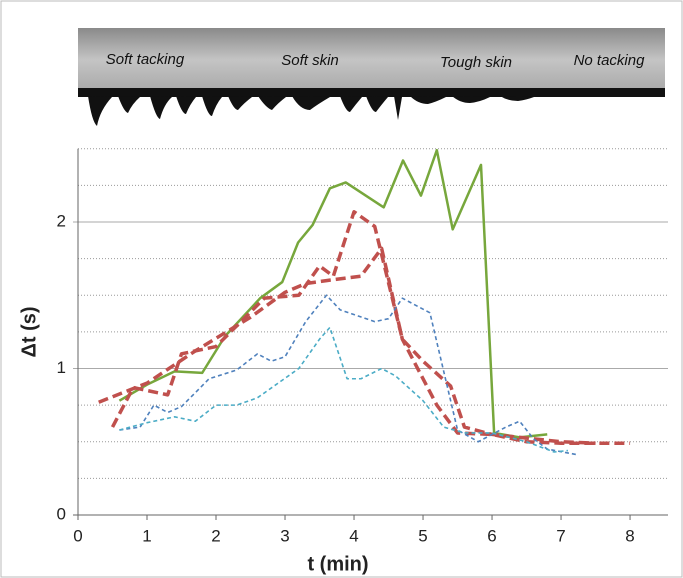  I want to click on x-tick-label: 7, so click(560, 535).